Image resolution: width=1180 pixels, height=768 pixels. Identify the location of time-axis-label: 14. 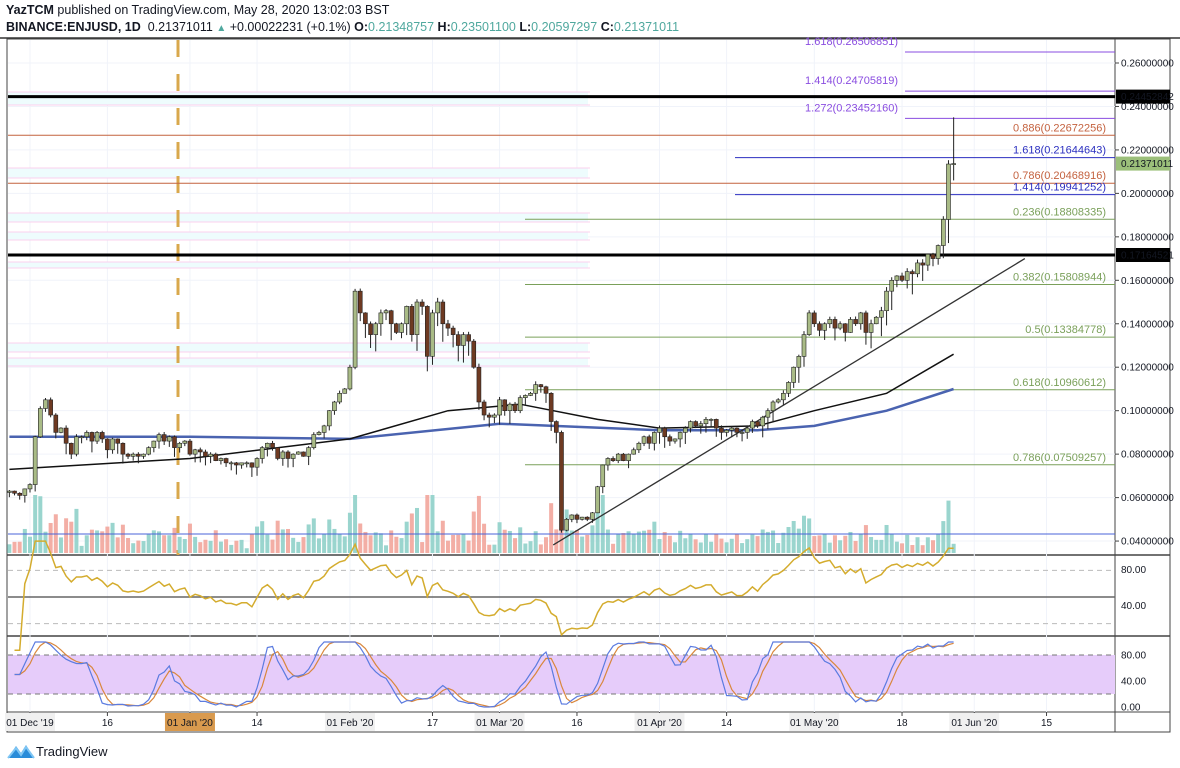
(727, 723).